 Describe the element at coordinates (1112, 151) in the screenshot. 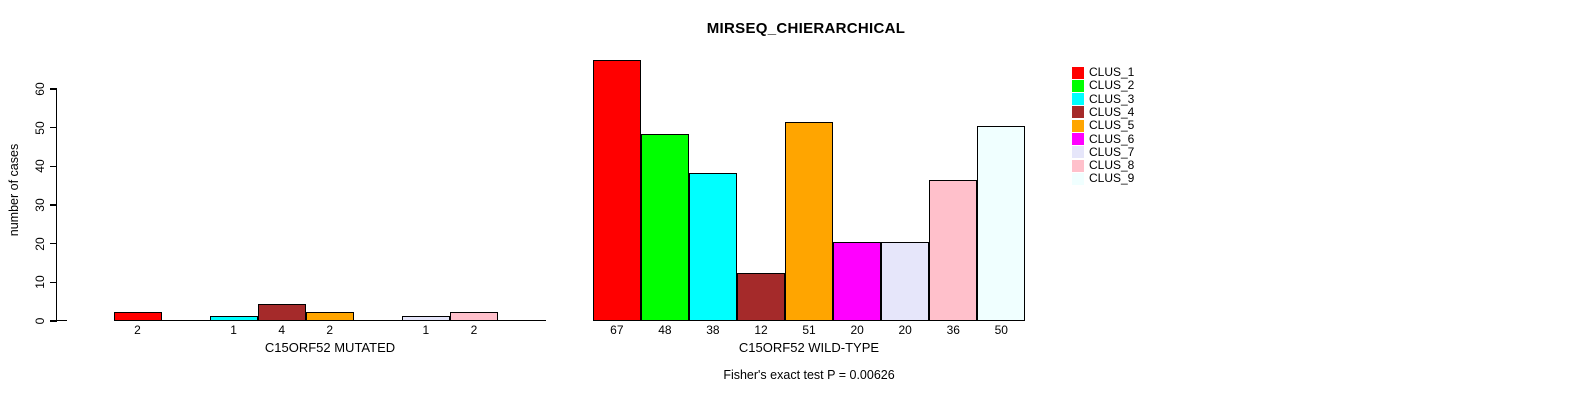

I see `legend-label: CLUS_7` at that location.